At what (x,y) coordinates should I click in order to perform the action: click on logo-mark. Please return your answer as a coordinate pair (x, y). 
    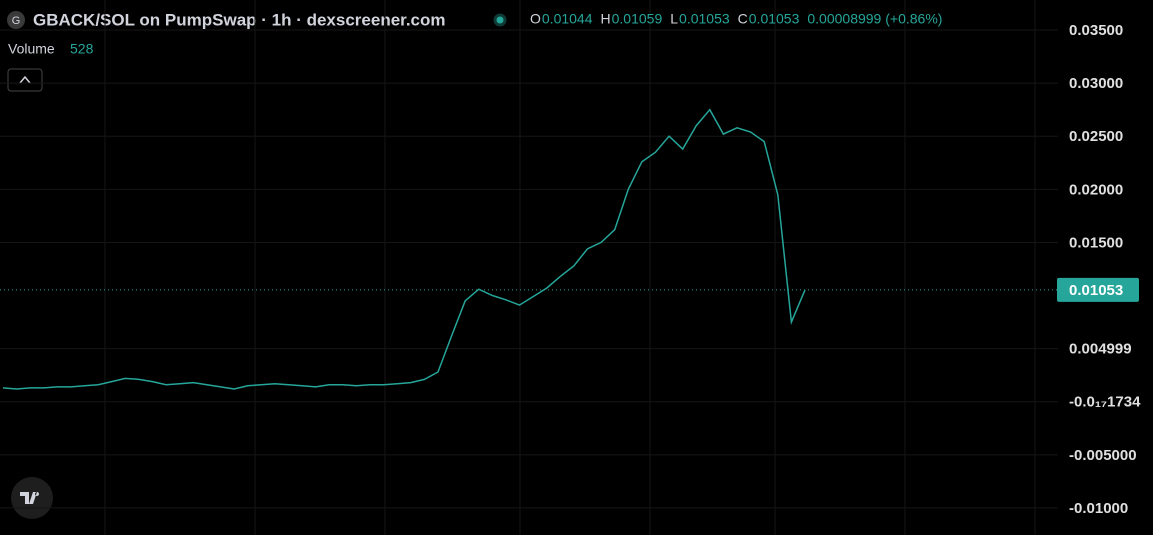
    Looking at the image, I should click on (30, 498).